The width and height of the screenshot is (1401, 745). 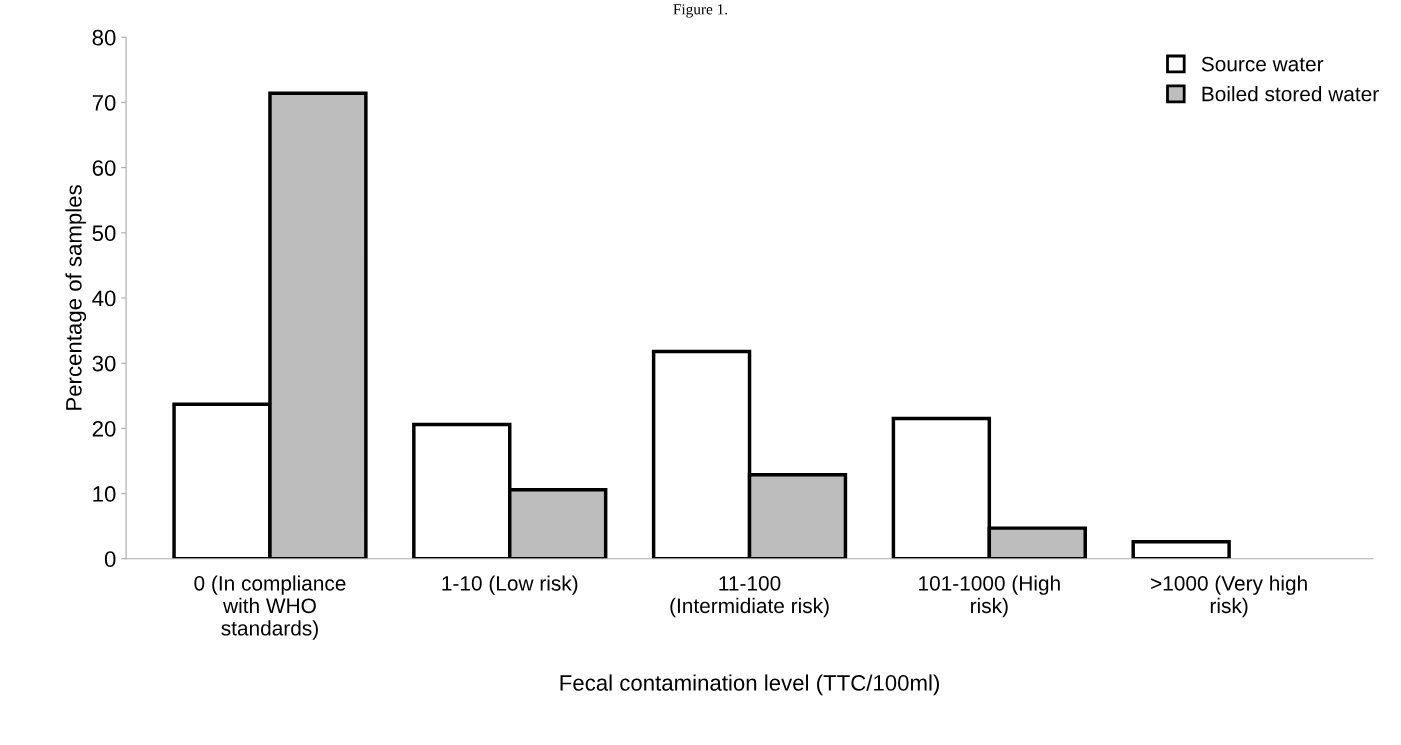 What do you see at coordinates (1262, 64) in the screenshot?
I see `legend-label: Source water` at bounding box center [1262, 64].